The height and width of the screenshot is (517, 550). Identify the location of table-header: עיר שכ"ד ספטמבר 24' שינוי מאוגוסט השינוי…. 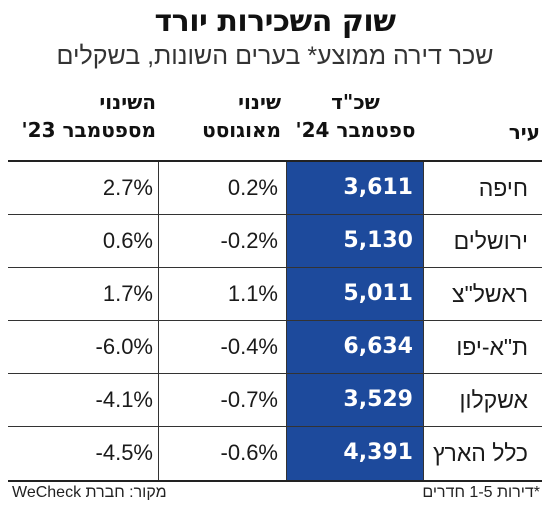
(275, 123).